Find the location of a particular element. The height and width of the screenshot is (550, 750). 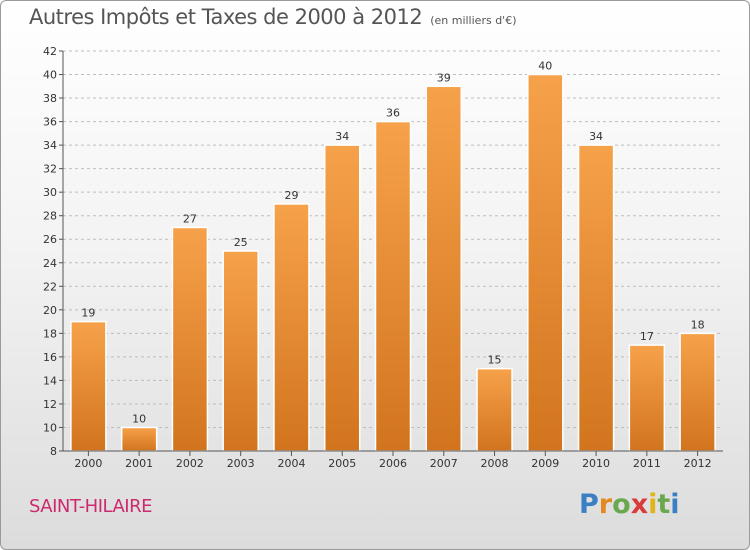

data-label: 19 is located at coordinates (88, 313).